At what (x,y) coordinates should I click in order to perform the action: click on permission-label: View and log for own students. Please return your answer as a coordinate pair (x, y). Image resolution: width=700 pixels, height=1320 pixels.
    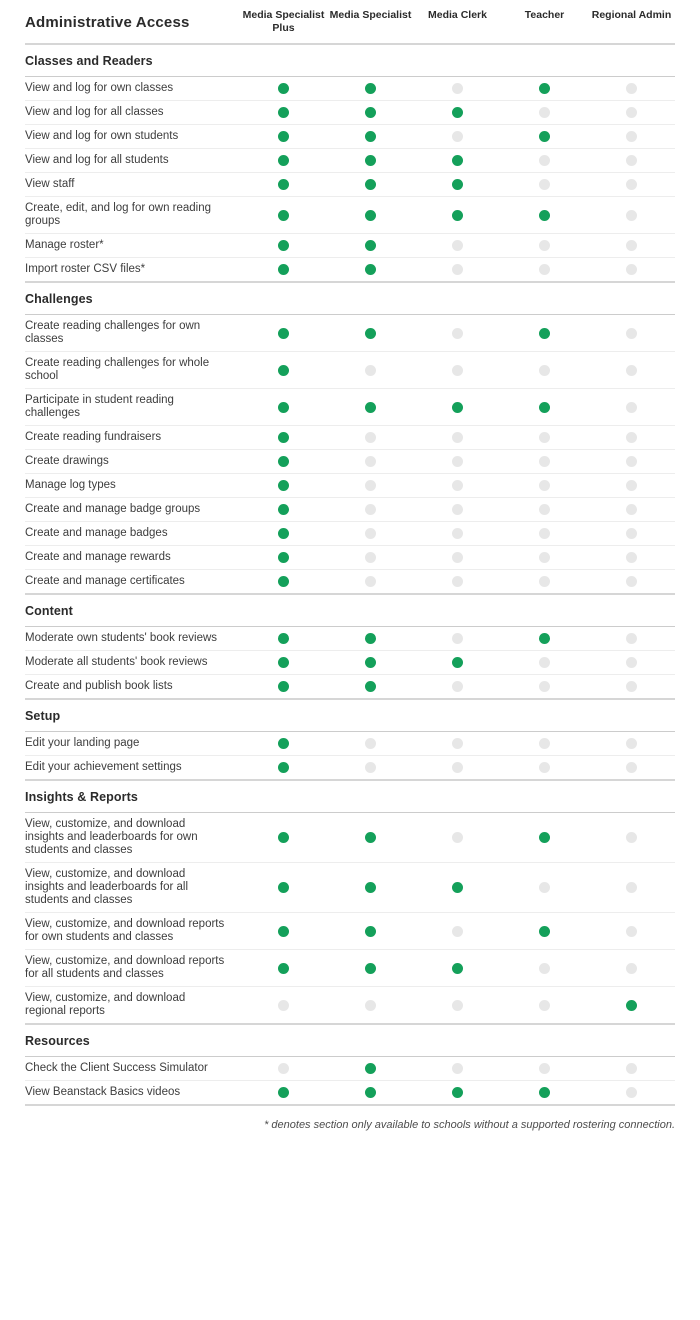
    Looking at the image, I should click on (102, 136).